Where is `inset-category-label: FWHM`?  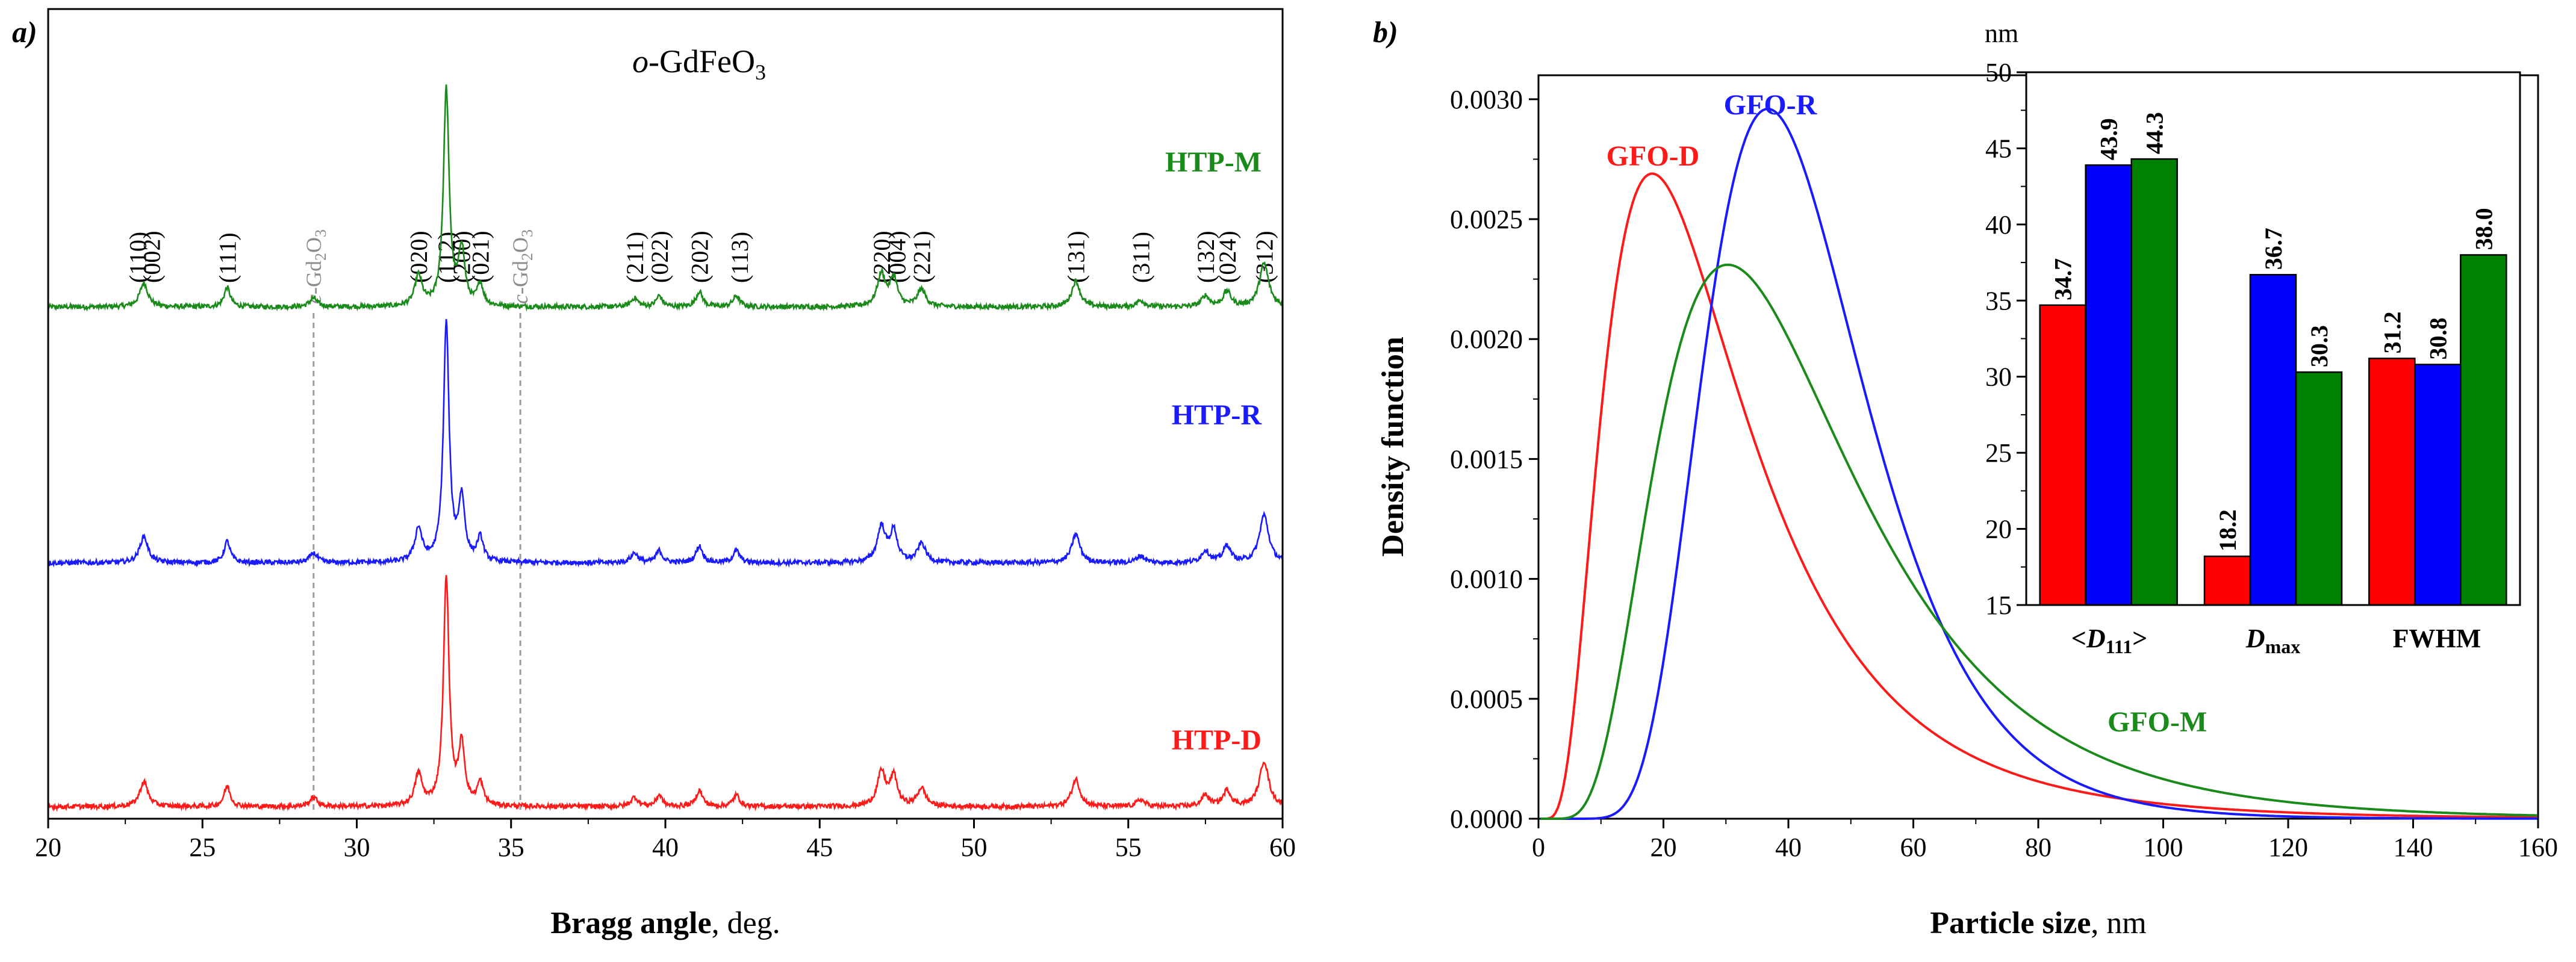
inset-category-label: FWHM is located at coordinates (2437, 638).